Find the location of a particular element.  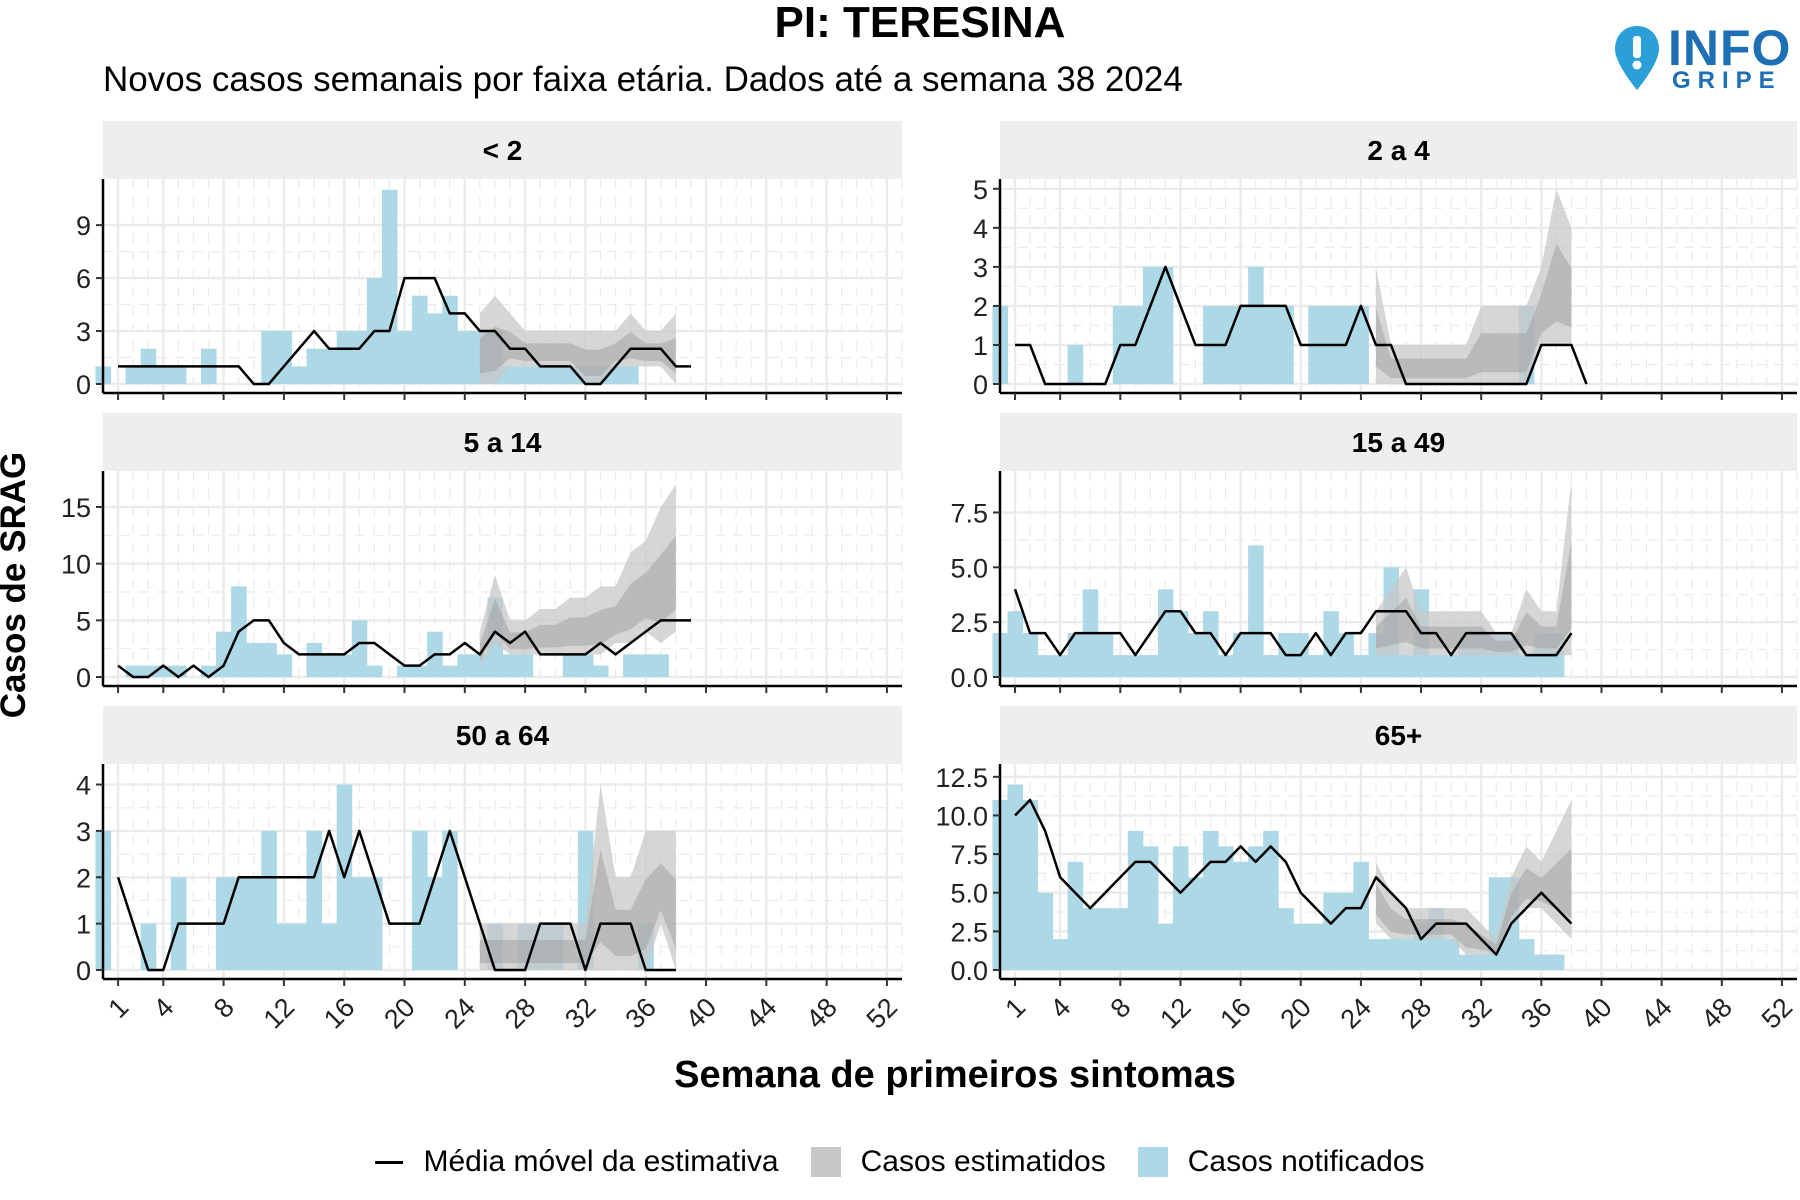

facet-title: 2 a 4 is located at coordinates (1398, 150).